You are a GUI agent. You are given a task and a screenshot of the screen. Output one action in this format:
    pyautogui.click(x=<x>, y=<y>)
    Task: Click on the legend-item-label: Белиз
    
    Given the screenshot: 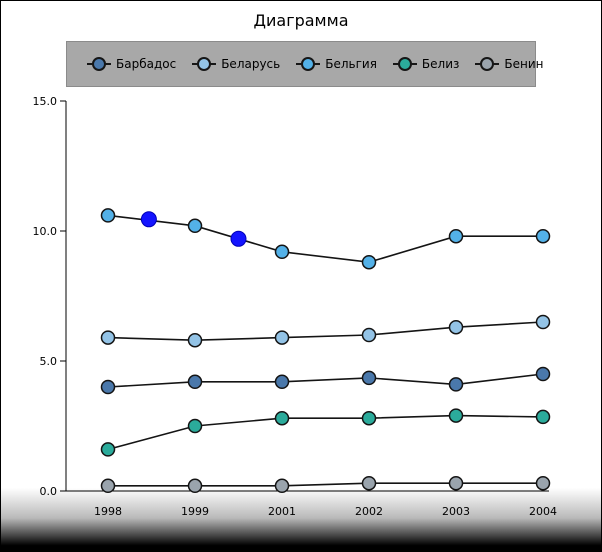 What is the action you would take?
    pyautogui.click(x=440, y=64)
    